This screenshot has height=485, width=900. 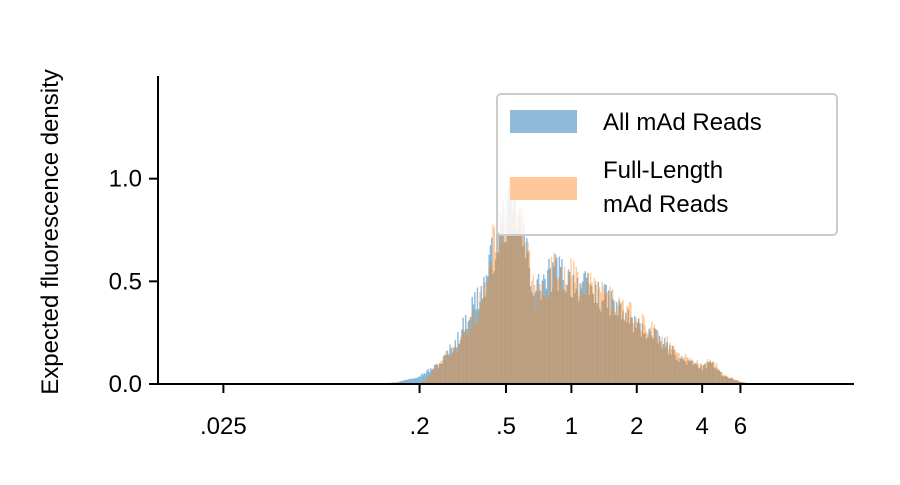 What do you see at coordinates (663, 170) in the screenshot?
I see `legend-label-full-length-line1: Full-Length` at bounding box center [663, 170].